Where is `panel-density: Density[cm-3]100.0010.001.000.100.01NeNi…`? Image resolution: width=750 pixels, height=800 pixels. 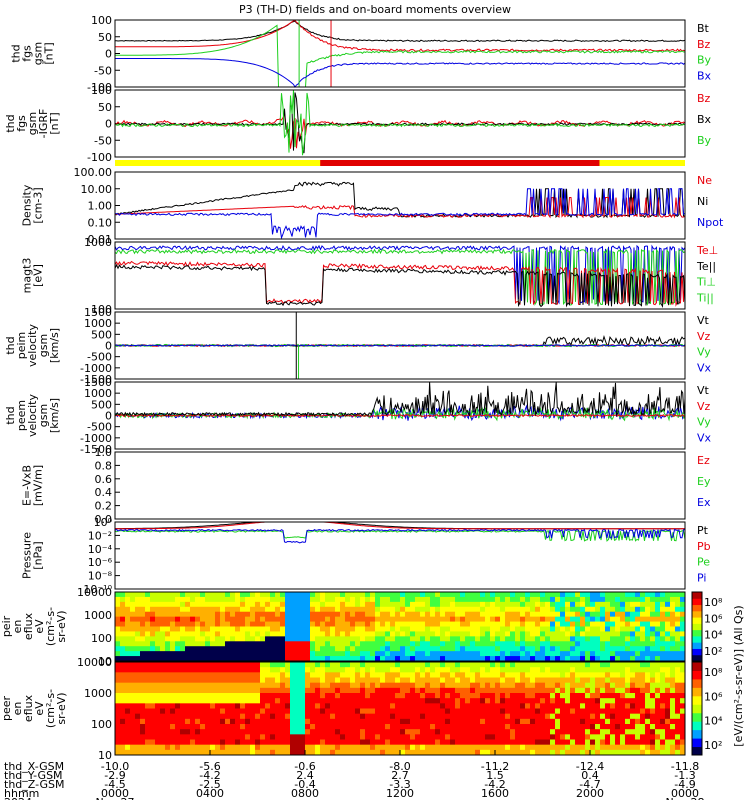 panel-density: Density[cm-3]100.0010.001.000.100.01NeNi… is located at coordinates (372, 206).